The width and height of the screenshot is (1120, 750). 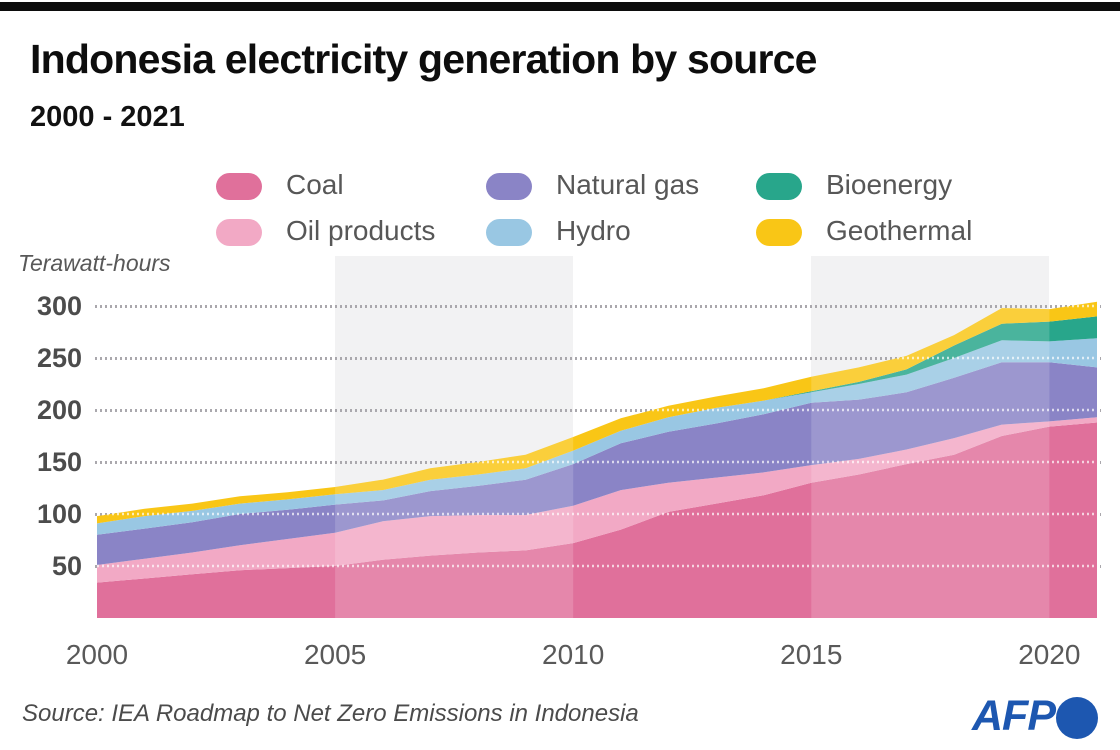 What do you see at coordinates (509, 186) in the screenshot?
I see `legend-swatch-natural-gas` at bounding box center [509, 186].